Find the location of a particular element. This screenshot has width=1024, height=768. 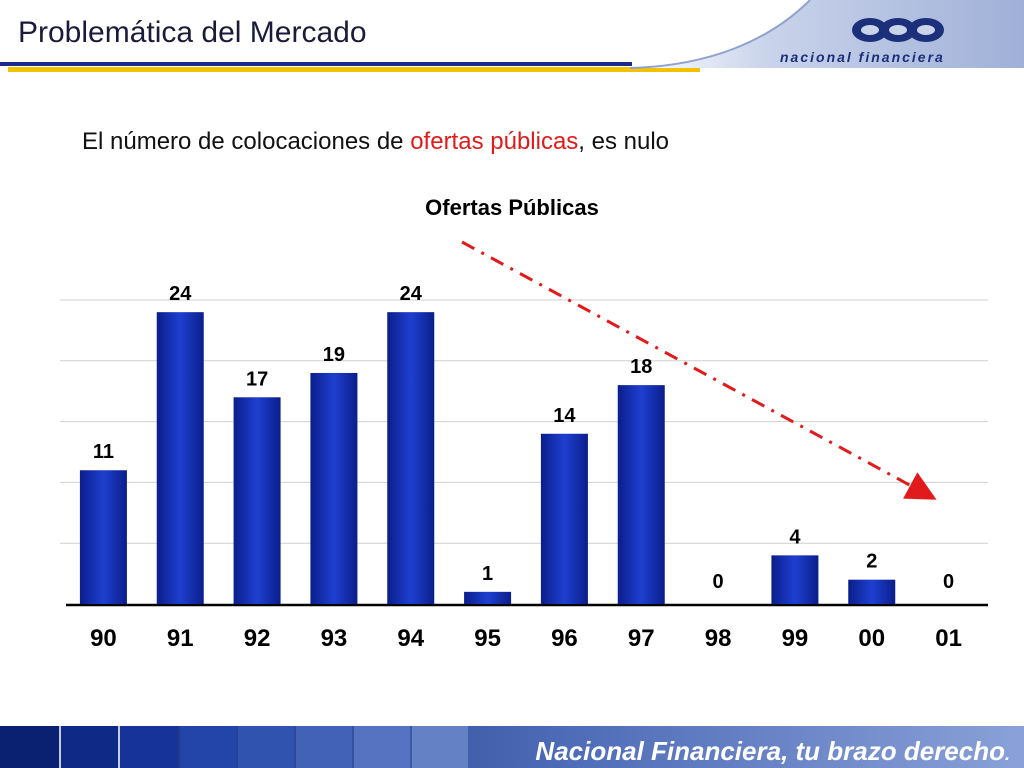

data-label-95: 1 is located at coordinates (487, 574).